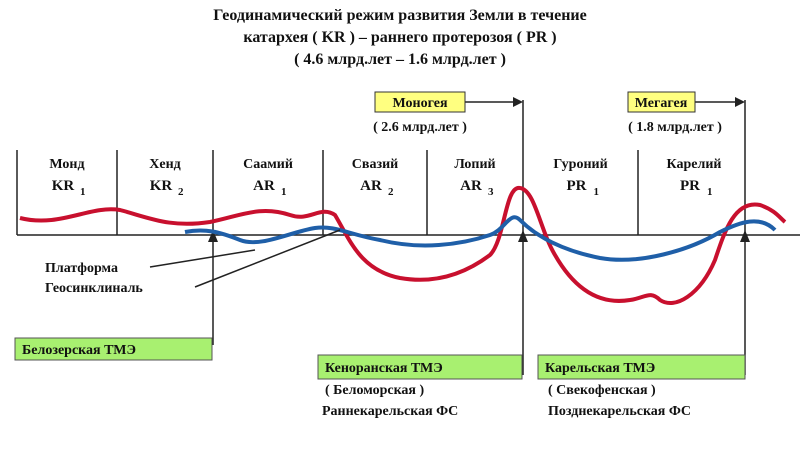 The height and width of the screenshot is (457, 812). I want to click on marker-age: ( 2.6 млрд.лет ), so click(420, 127).